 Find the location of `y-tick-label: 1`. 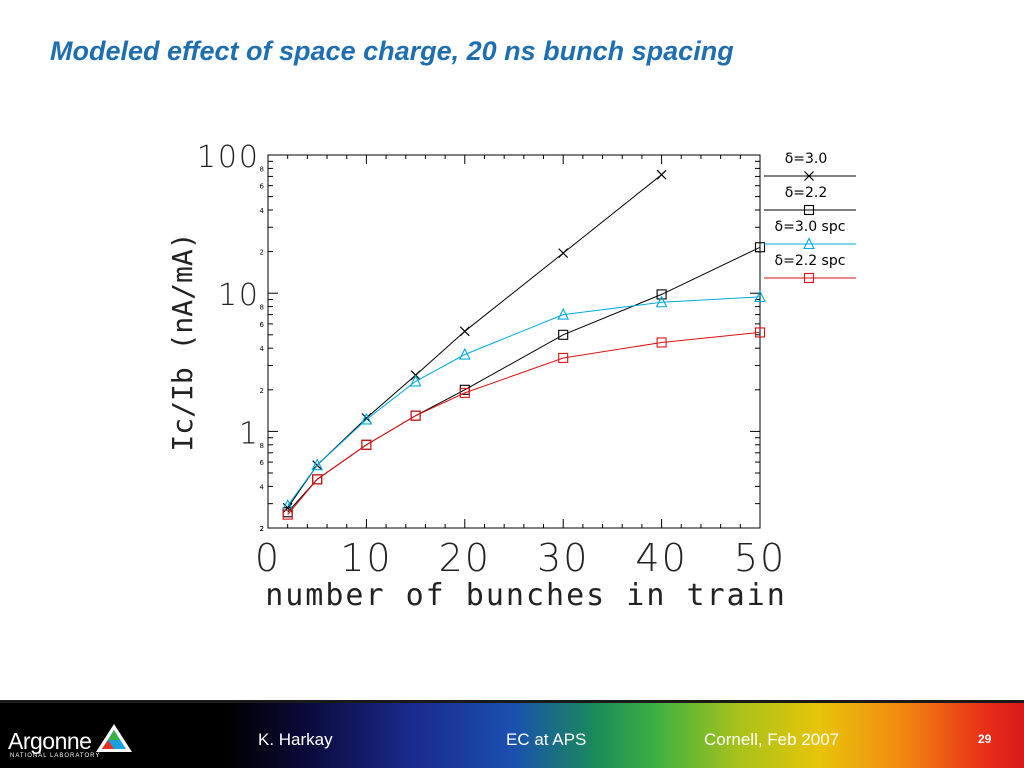

y-tick-label: 1 is located at coordinates (249, 433).